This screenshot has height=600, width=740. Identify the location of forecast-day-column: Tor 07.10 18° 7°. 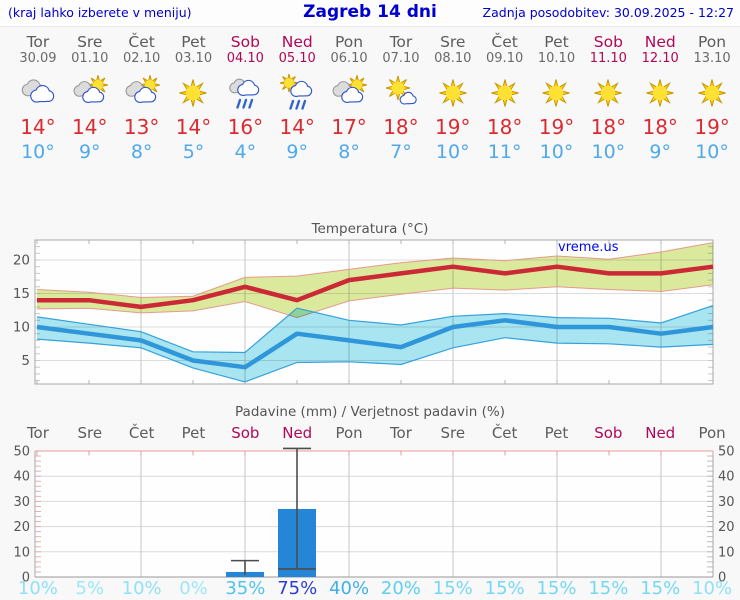
(401, 98).